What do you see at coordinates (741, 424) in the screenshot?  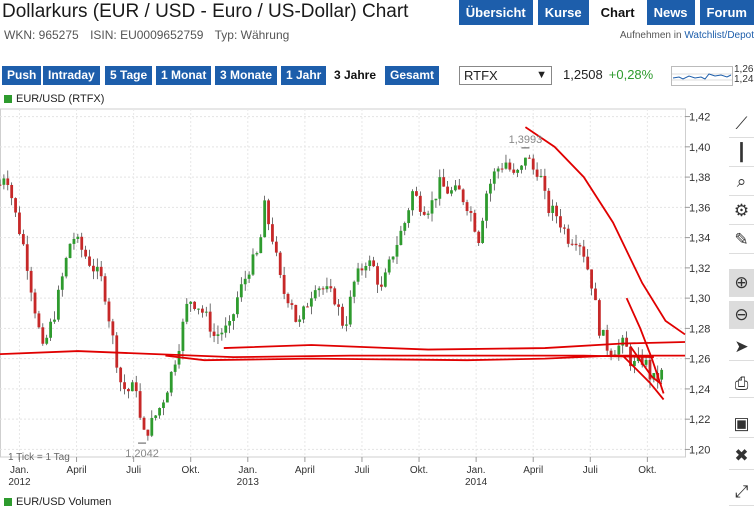 I see `save-icon: ▣` at bounding box center [741, 424].